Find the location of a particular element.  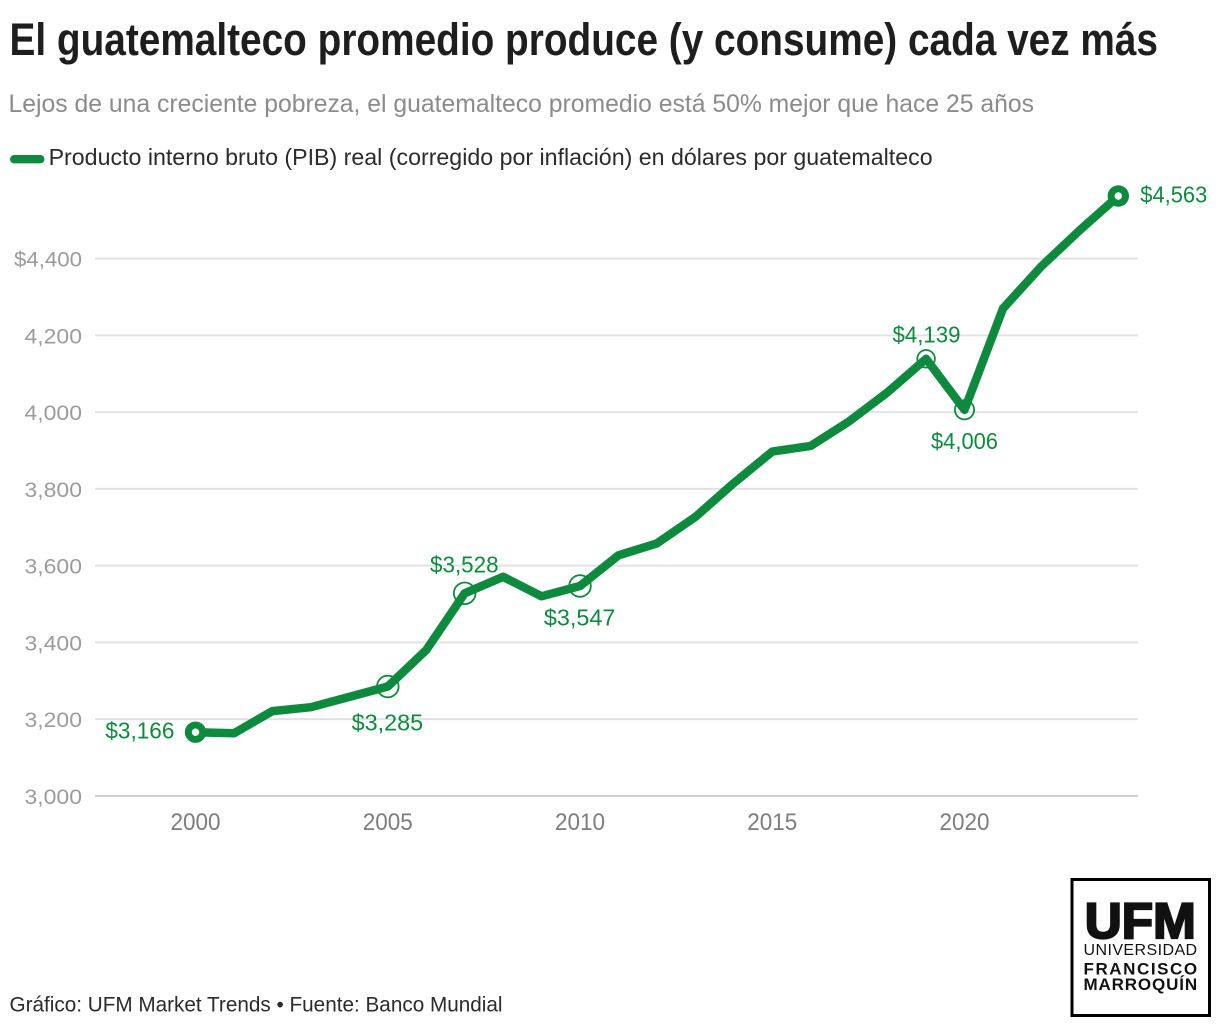

svg-text: 2005 is located at coordinates (388, 822).